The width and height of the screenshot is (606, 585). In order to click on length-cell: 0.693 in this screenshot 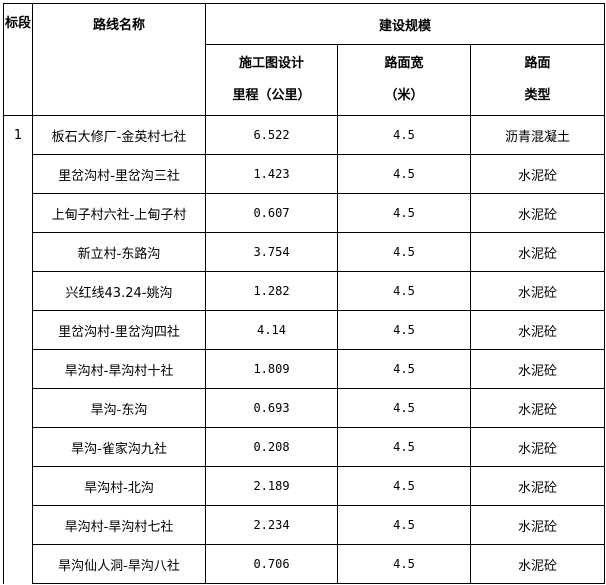, I will do `click(271, 408)`.